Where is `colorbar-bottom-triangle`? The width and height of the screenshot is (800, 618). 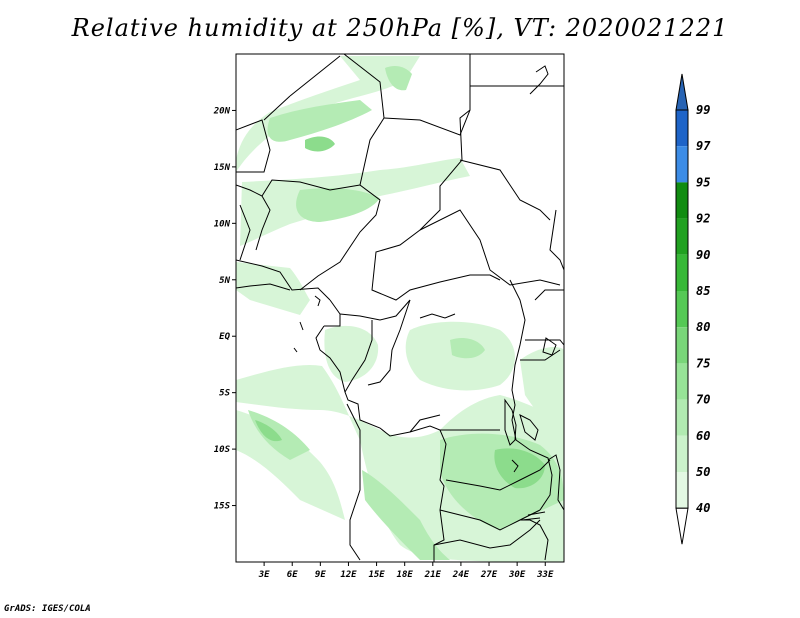 colorbar-bottom-triangle is located at coordinates (682, 526).